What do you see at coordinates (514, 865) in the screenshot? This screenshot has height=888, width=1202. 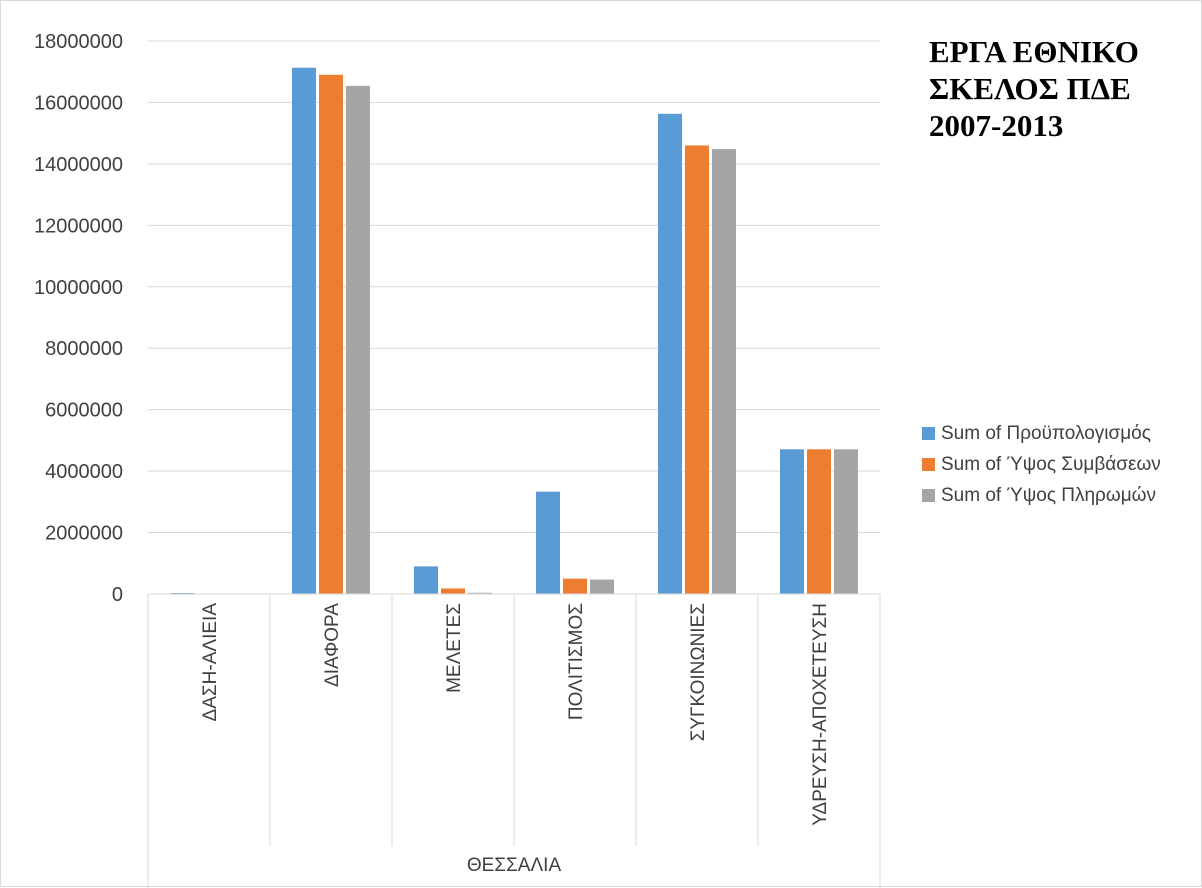 I see `x-group-label: ΘΕΣΣΑΛΙΑ` at bounding box center [514, 865].